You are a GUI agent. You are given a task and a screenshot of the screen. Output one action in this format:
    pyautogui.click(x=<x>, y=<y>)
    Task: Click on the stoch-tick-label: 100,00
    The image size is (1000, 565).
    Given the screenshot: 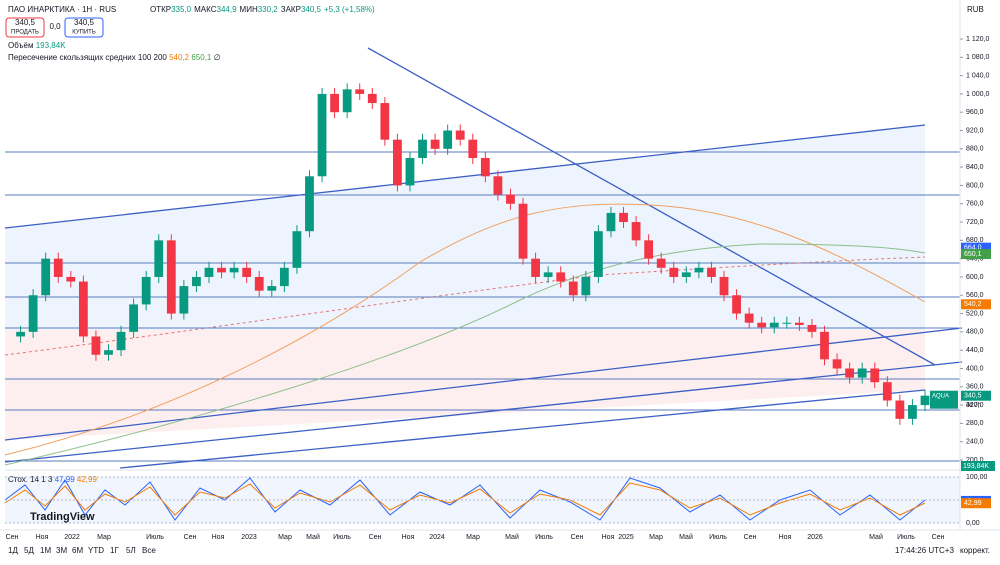 What is the action you would take?
    pyautogui.click(x=977, y=477)
    